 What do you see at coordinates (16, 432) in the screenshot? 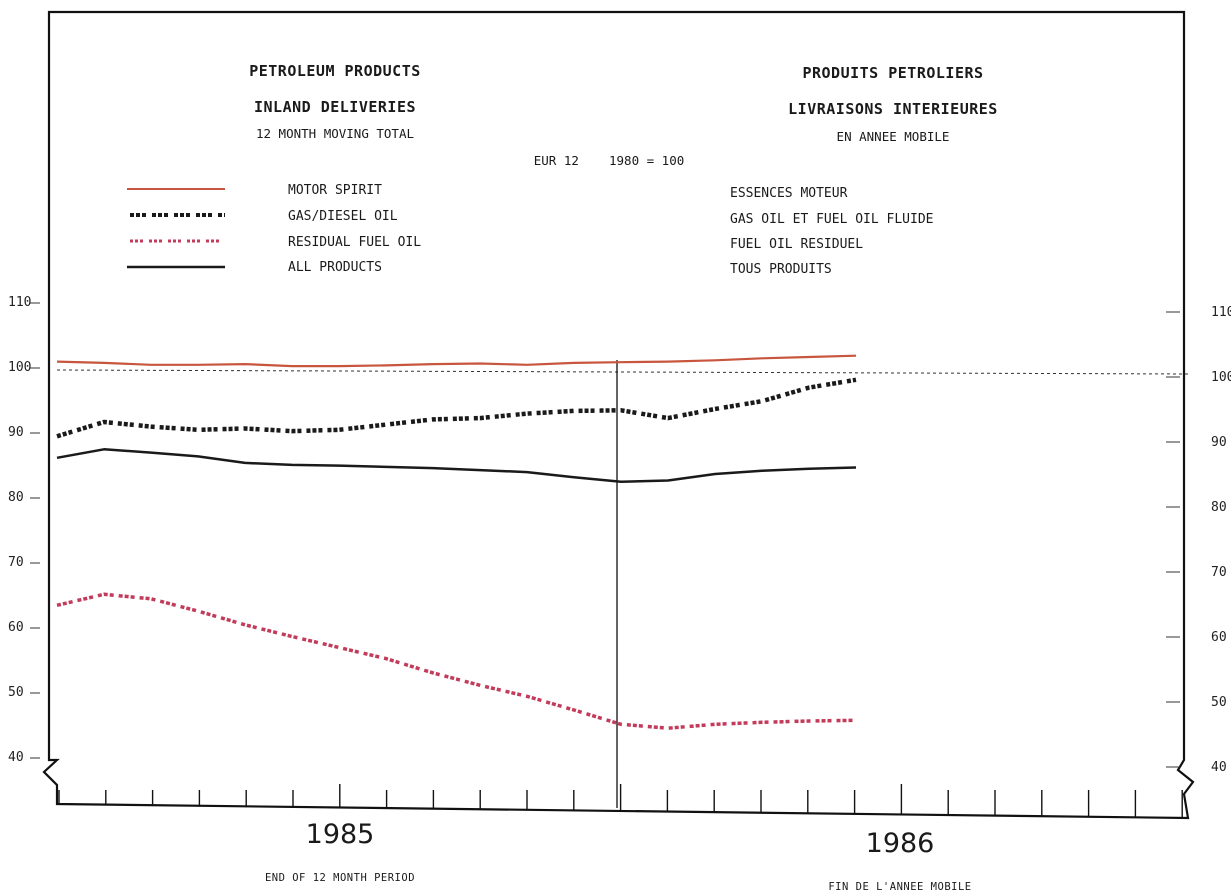
I see `y-tick-label-left: 90` at bounding box center [16, 432].